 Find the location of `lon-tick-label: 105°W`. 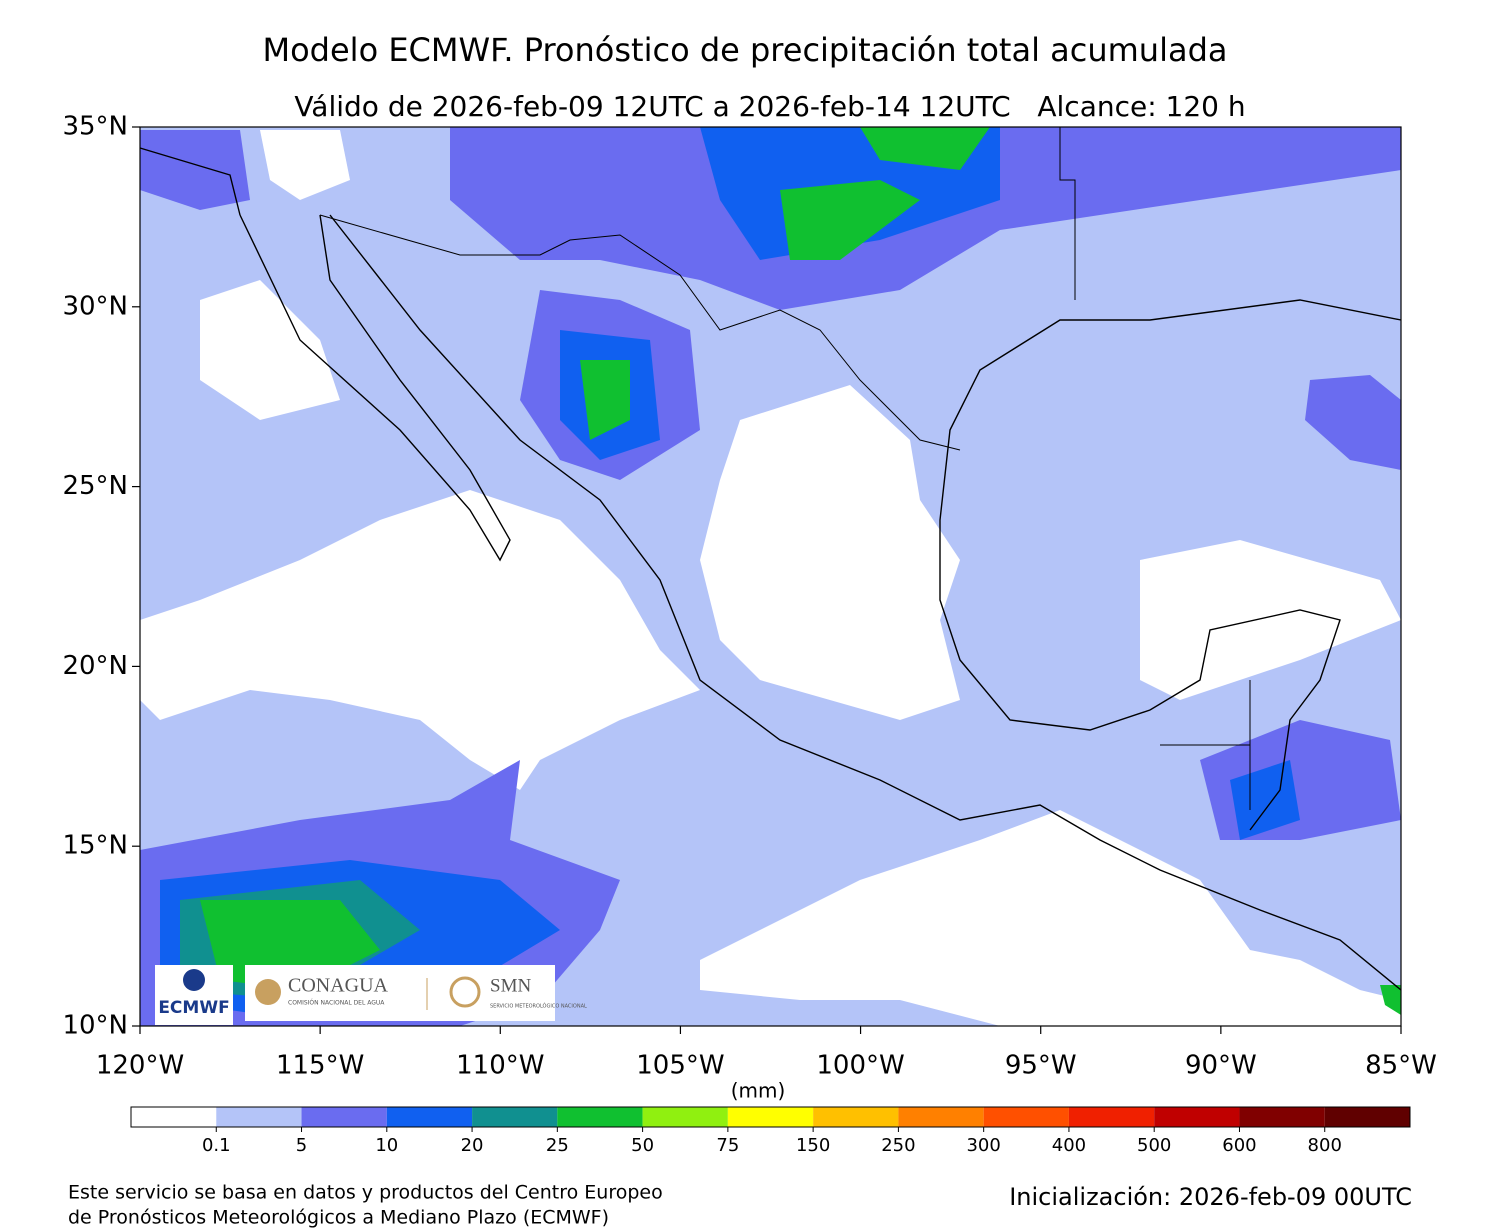

lon-tick-label: 105°W is located at coordinates (680, 1066).